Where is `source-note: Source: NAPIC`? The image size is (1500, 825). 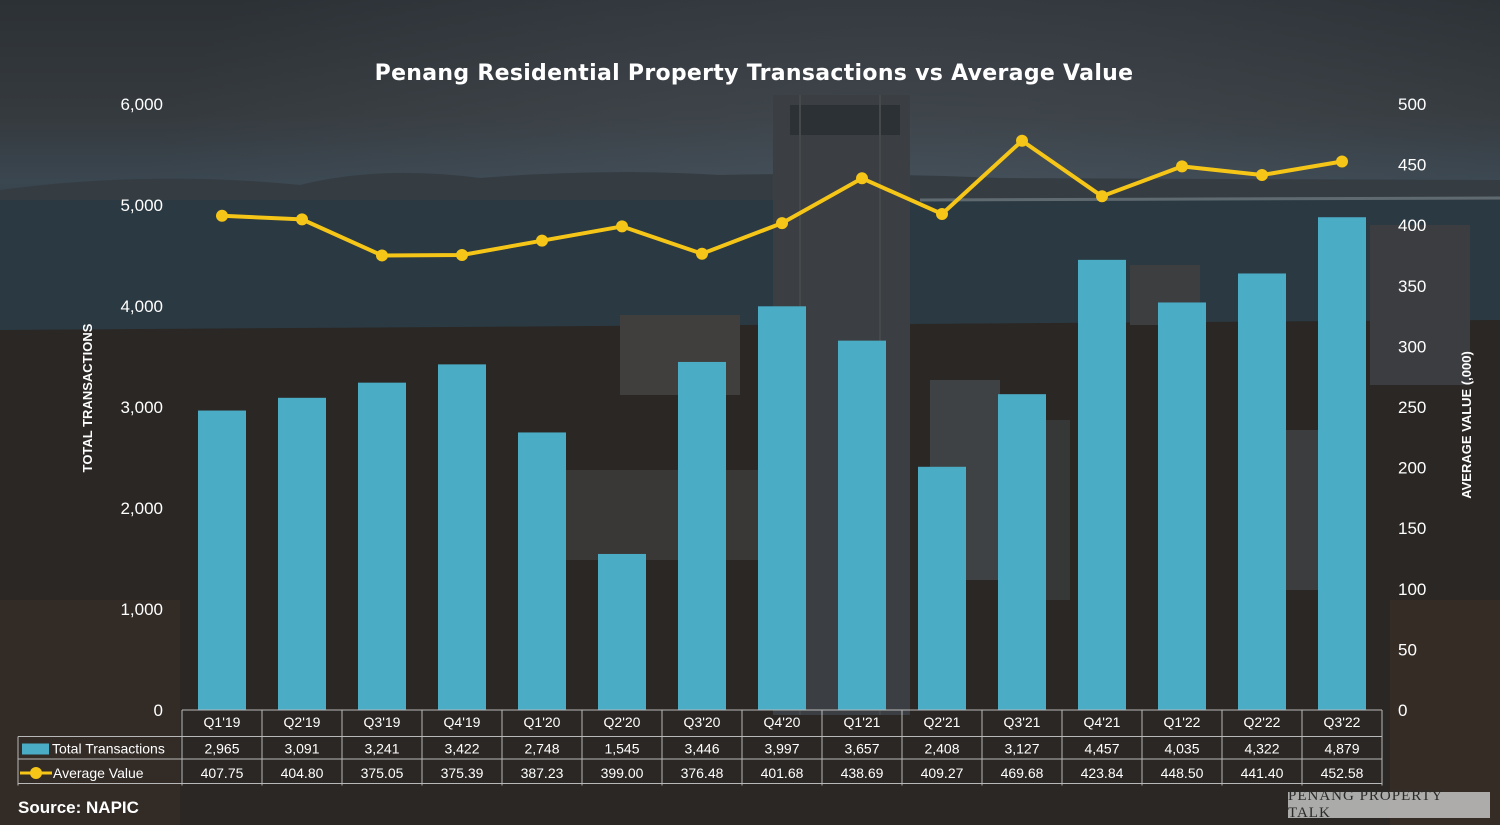
source-note: Source: NAPIC is located at coordinates (78, 807).